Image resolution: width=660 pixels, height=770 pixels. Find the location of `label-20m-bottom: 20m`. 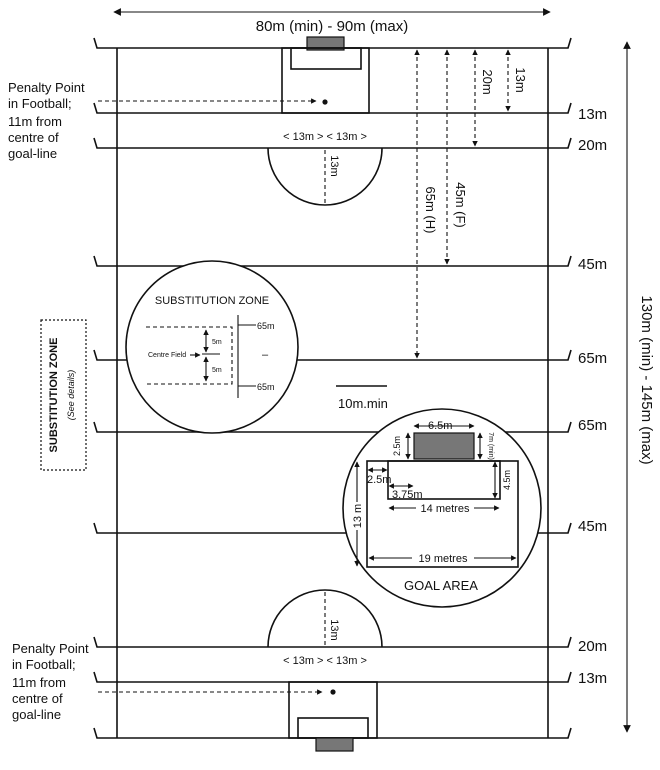

label-20m-bottom: 20m is located at coordinates (592, 646).